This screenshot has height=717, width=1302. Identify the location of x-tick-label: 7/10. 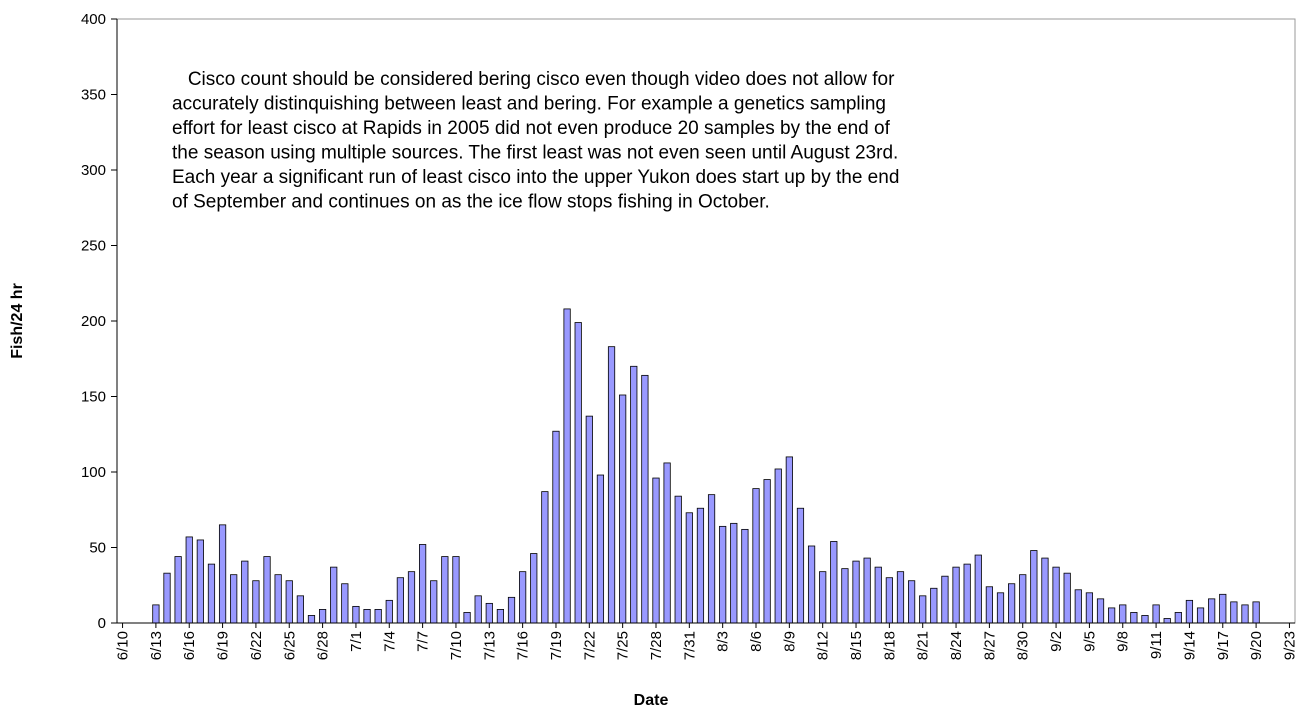
(456, 645).